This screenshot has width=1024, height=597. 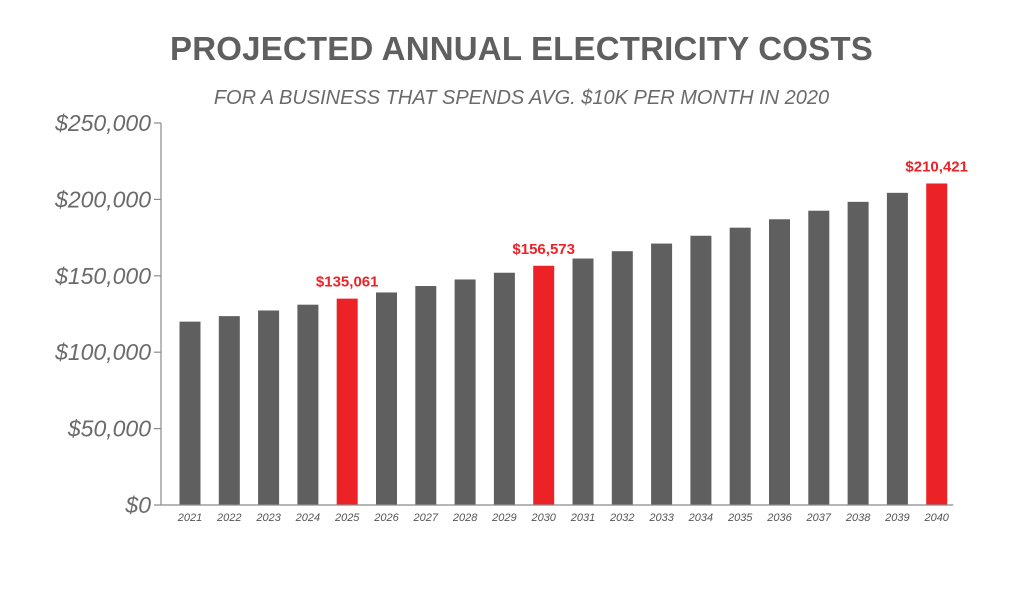 I want to click on x-tick-label: 2025, so click(x=347, y=518).